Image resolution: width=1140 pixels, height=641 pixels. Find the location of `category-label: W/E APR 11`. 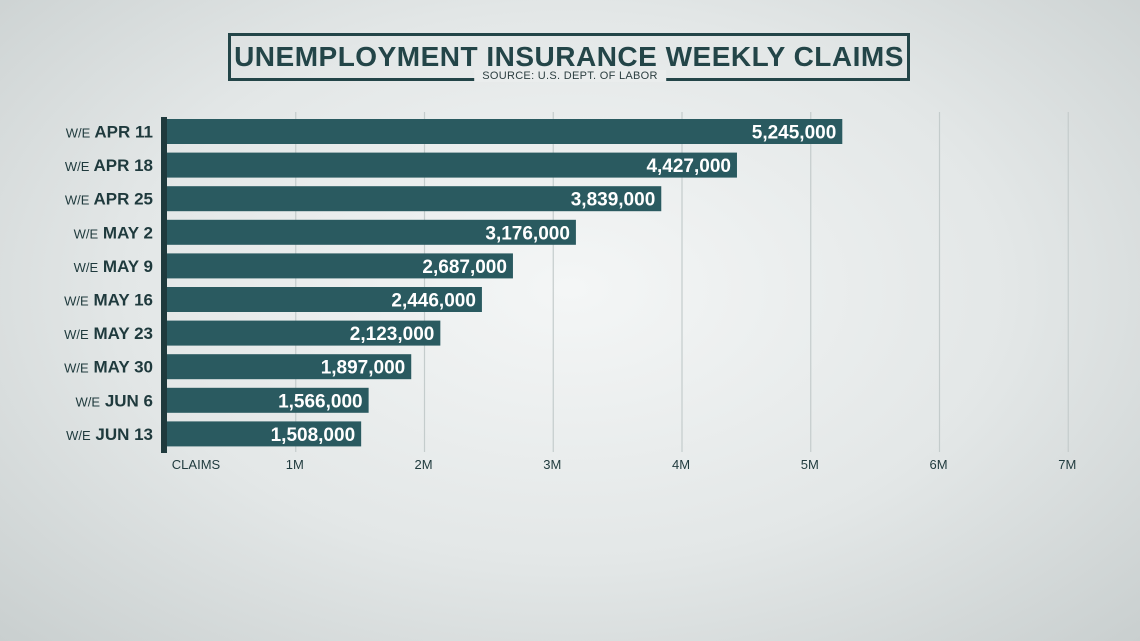

category-label: W/E APR 11 is located at coordinates (109, 132).